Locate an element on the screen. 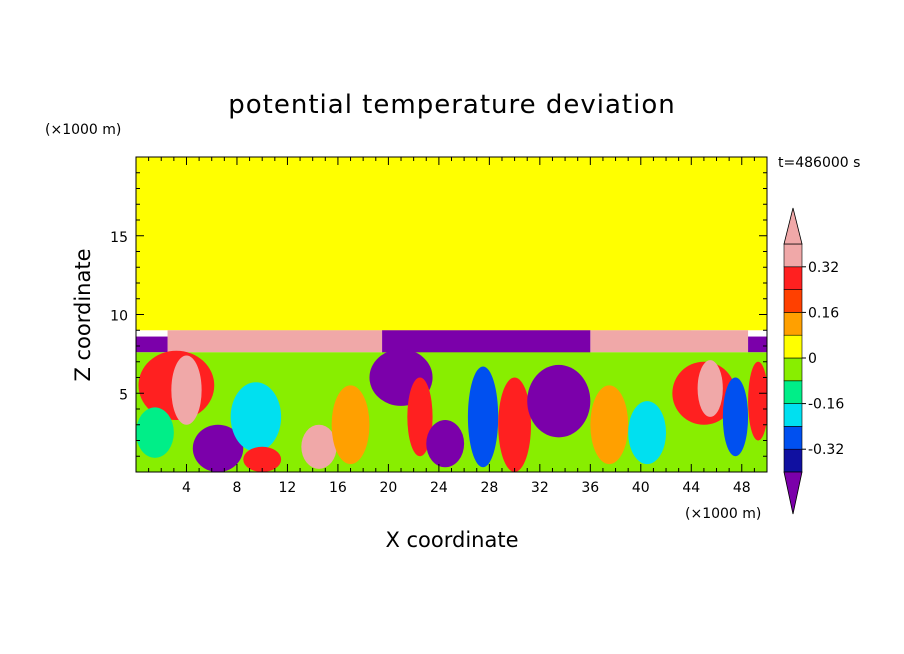 This screenshot has height=654, width=904. x-tick-label: 40 is located at coordinates (641, 488).